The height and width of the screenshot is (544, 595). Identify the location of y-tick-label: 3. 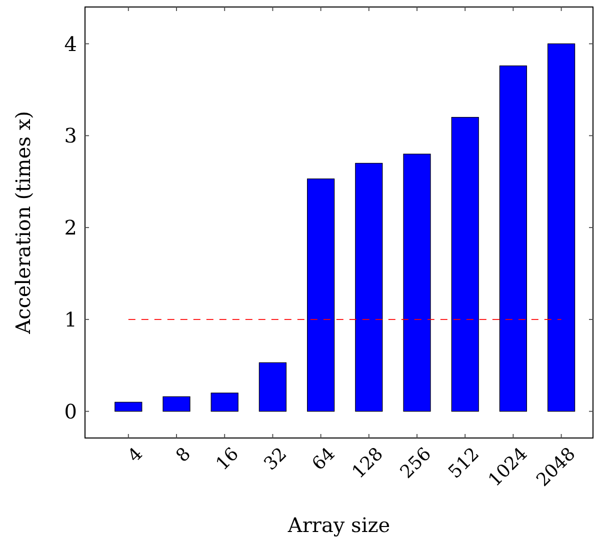
(70, 136).